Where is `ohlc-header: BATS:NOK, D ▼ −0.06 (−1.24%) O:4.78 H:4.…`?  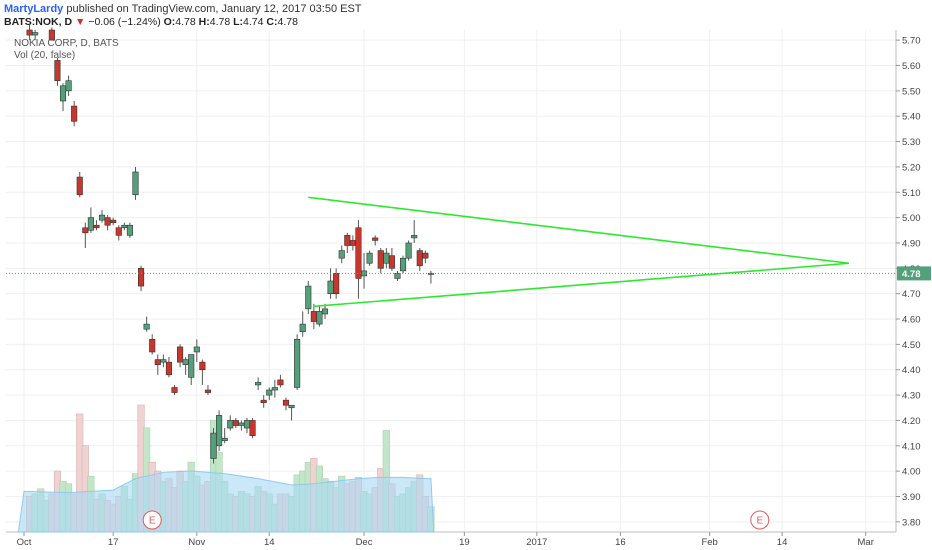 ohlc-header: BATS:NOK, D ▼ −0.06 (−1.24%) O:4.78 H:4.… is located at coordinates (151, 22).